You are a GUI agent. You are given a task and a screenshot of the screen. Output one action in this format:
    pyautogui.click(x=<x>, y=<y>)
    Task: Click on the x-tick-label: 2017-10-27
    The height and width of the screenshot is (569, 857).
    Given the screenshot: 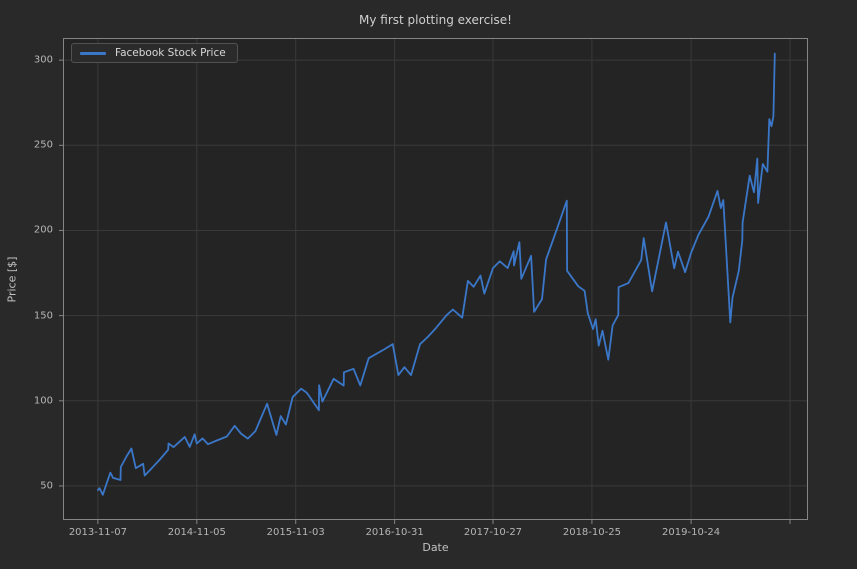 What is the action you would take?
    pyautogui.click(x=493, y=532)
    